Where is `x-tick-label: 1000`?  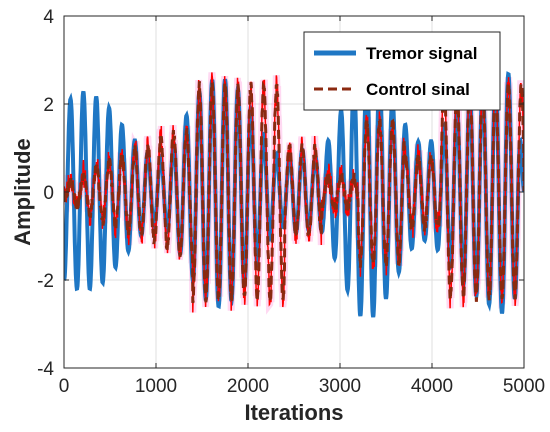 x-tick-label: 1000 is located at coordinates (156, 386).